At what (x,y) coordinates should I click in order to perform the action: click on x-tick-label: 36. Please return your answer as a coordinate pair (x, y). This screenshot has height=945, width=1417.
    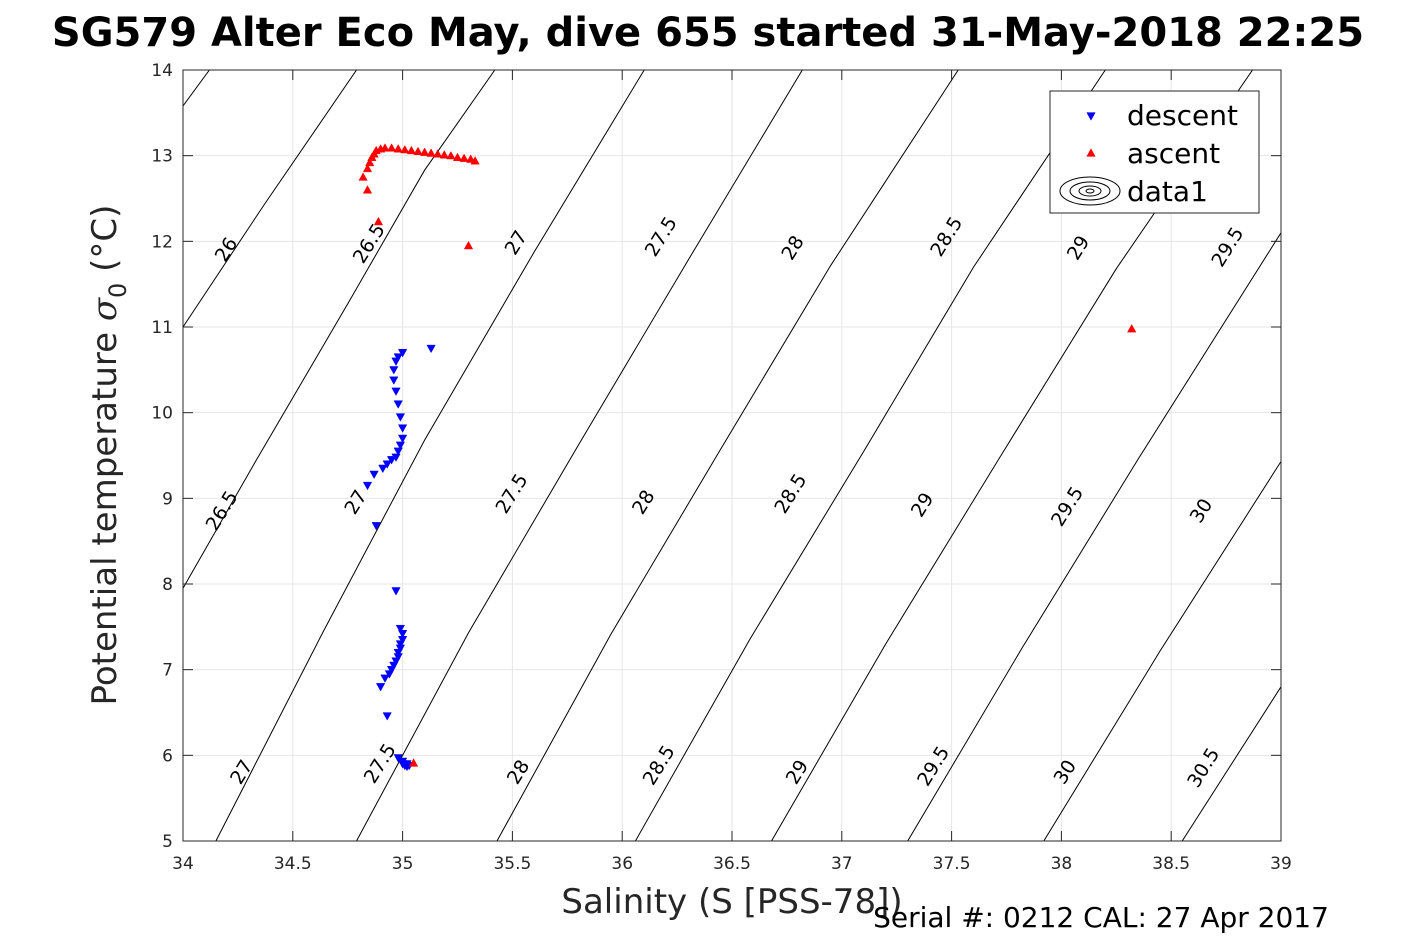
    Looking at the image, I should click on (622, 864).